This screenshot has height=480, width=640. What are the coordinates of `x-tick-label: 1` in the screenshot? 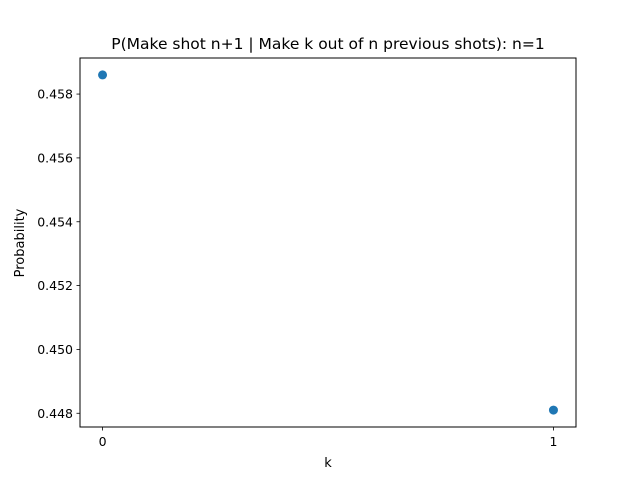 It's located at (553, 441).